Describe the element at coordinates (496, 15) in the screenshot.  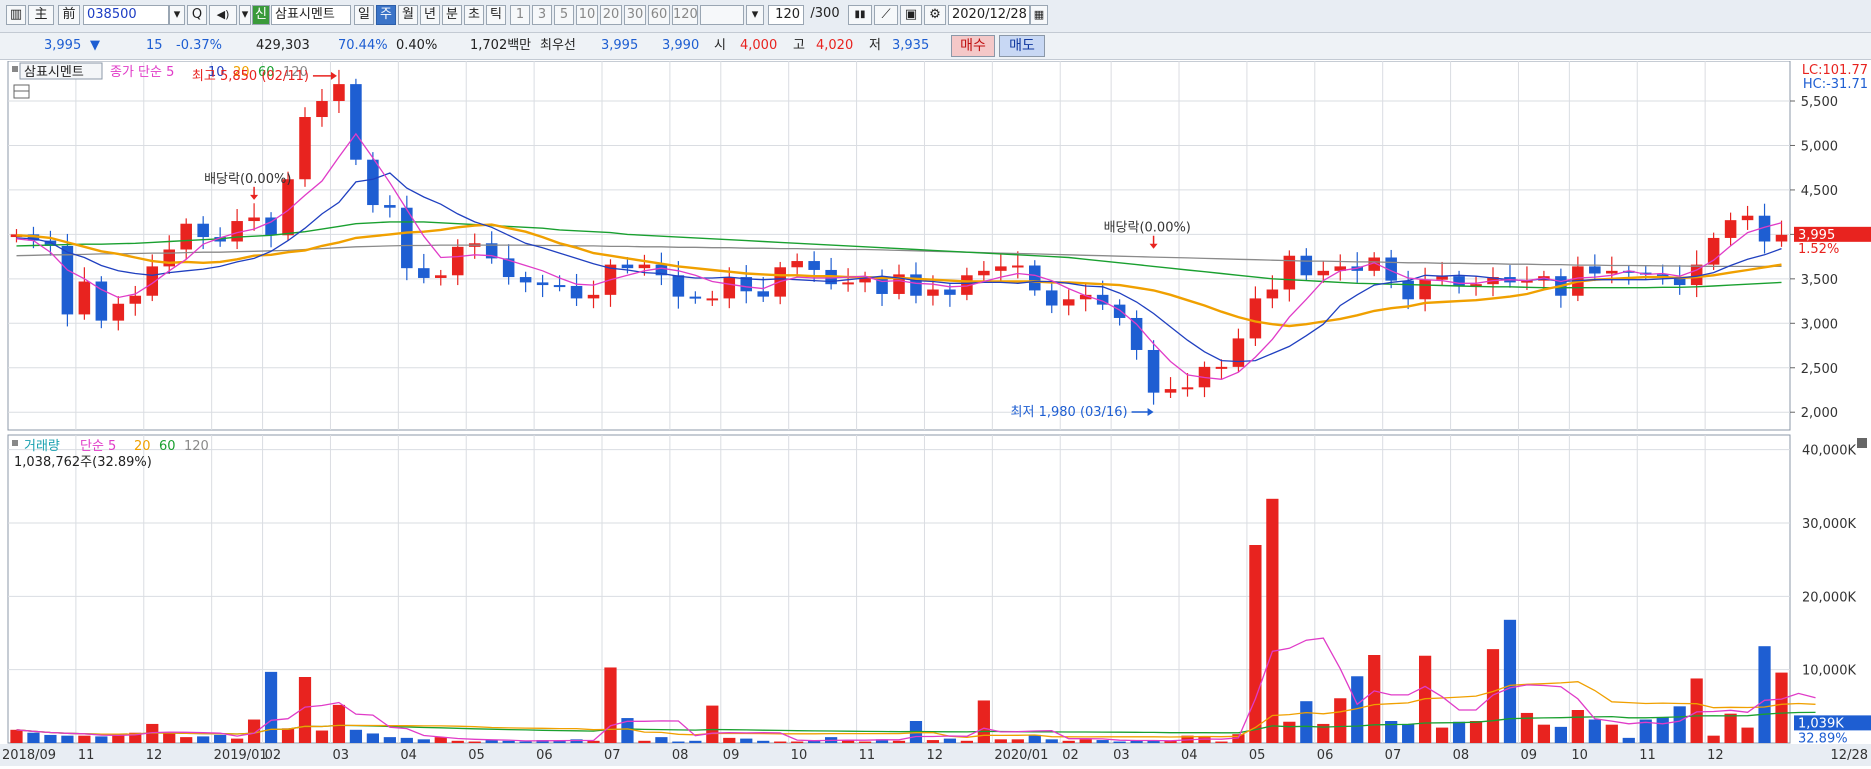
I see `period-tick-button: 틱` at that location.